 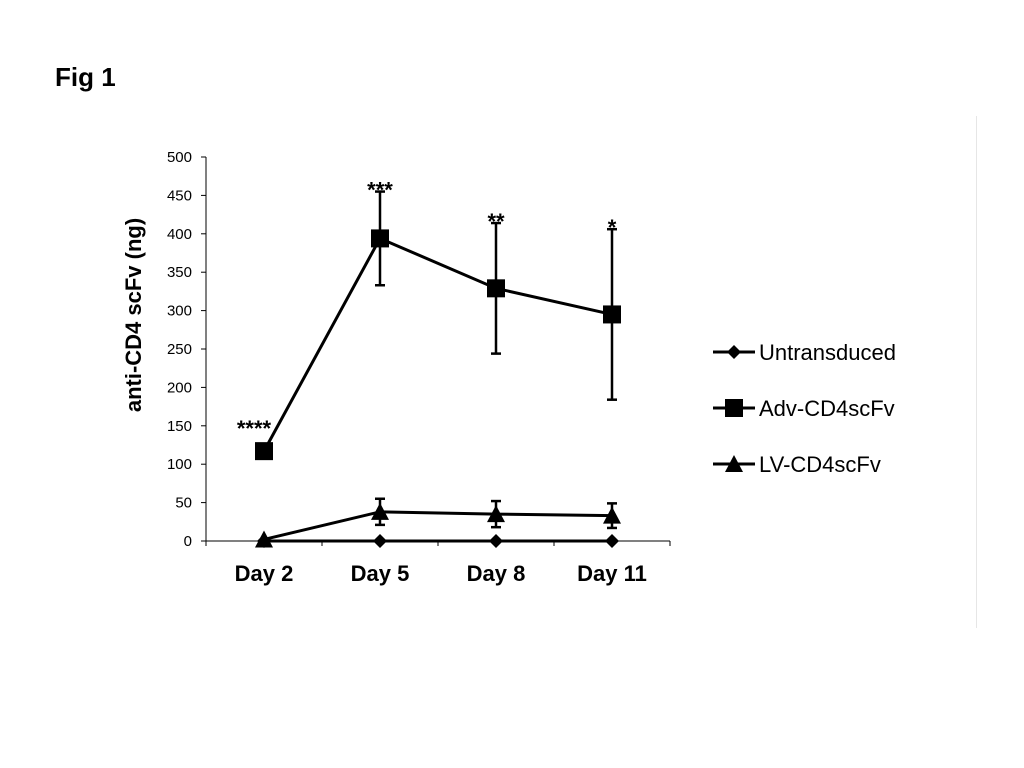 I want to click on y-tick-label: 100, so click(x=179, y=464).